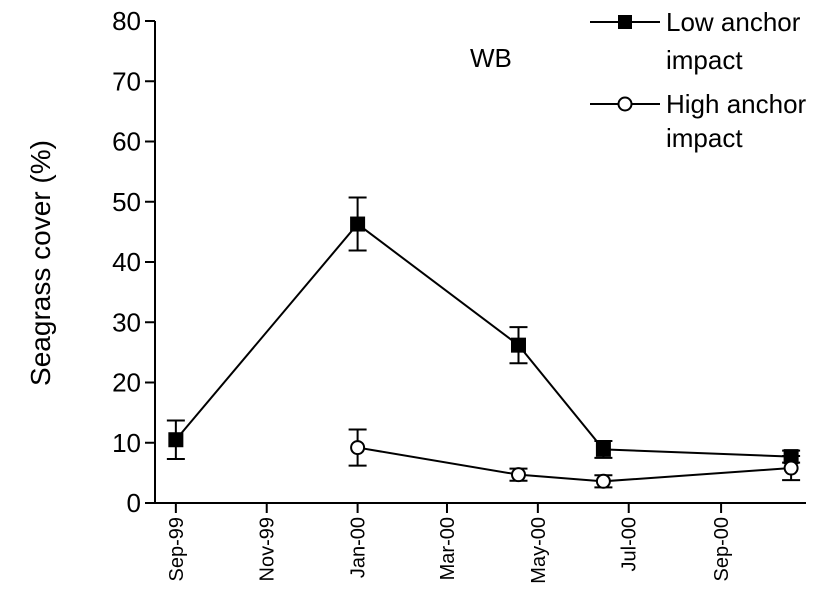  I want to click on y-tick-label-60: 60, so click(126, 142).